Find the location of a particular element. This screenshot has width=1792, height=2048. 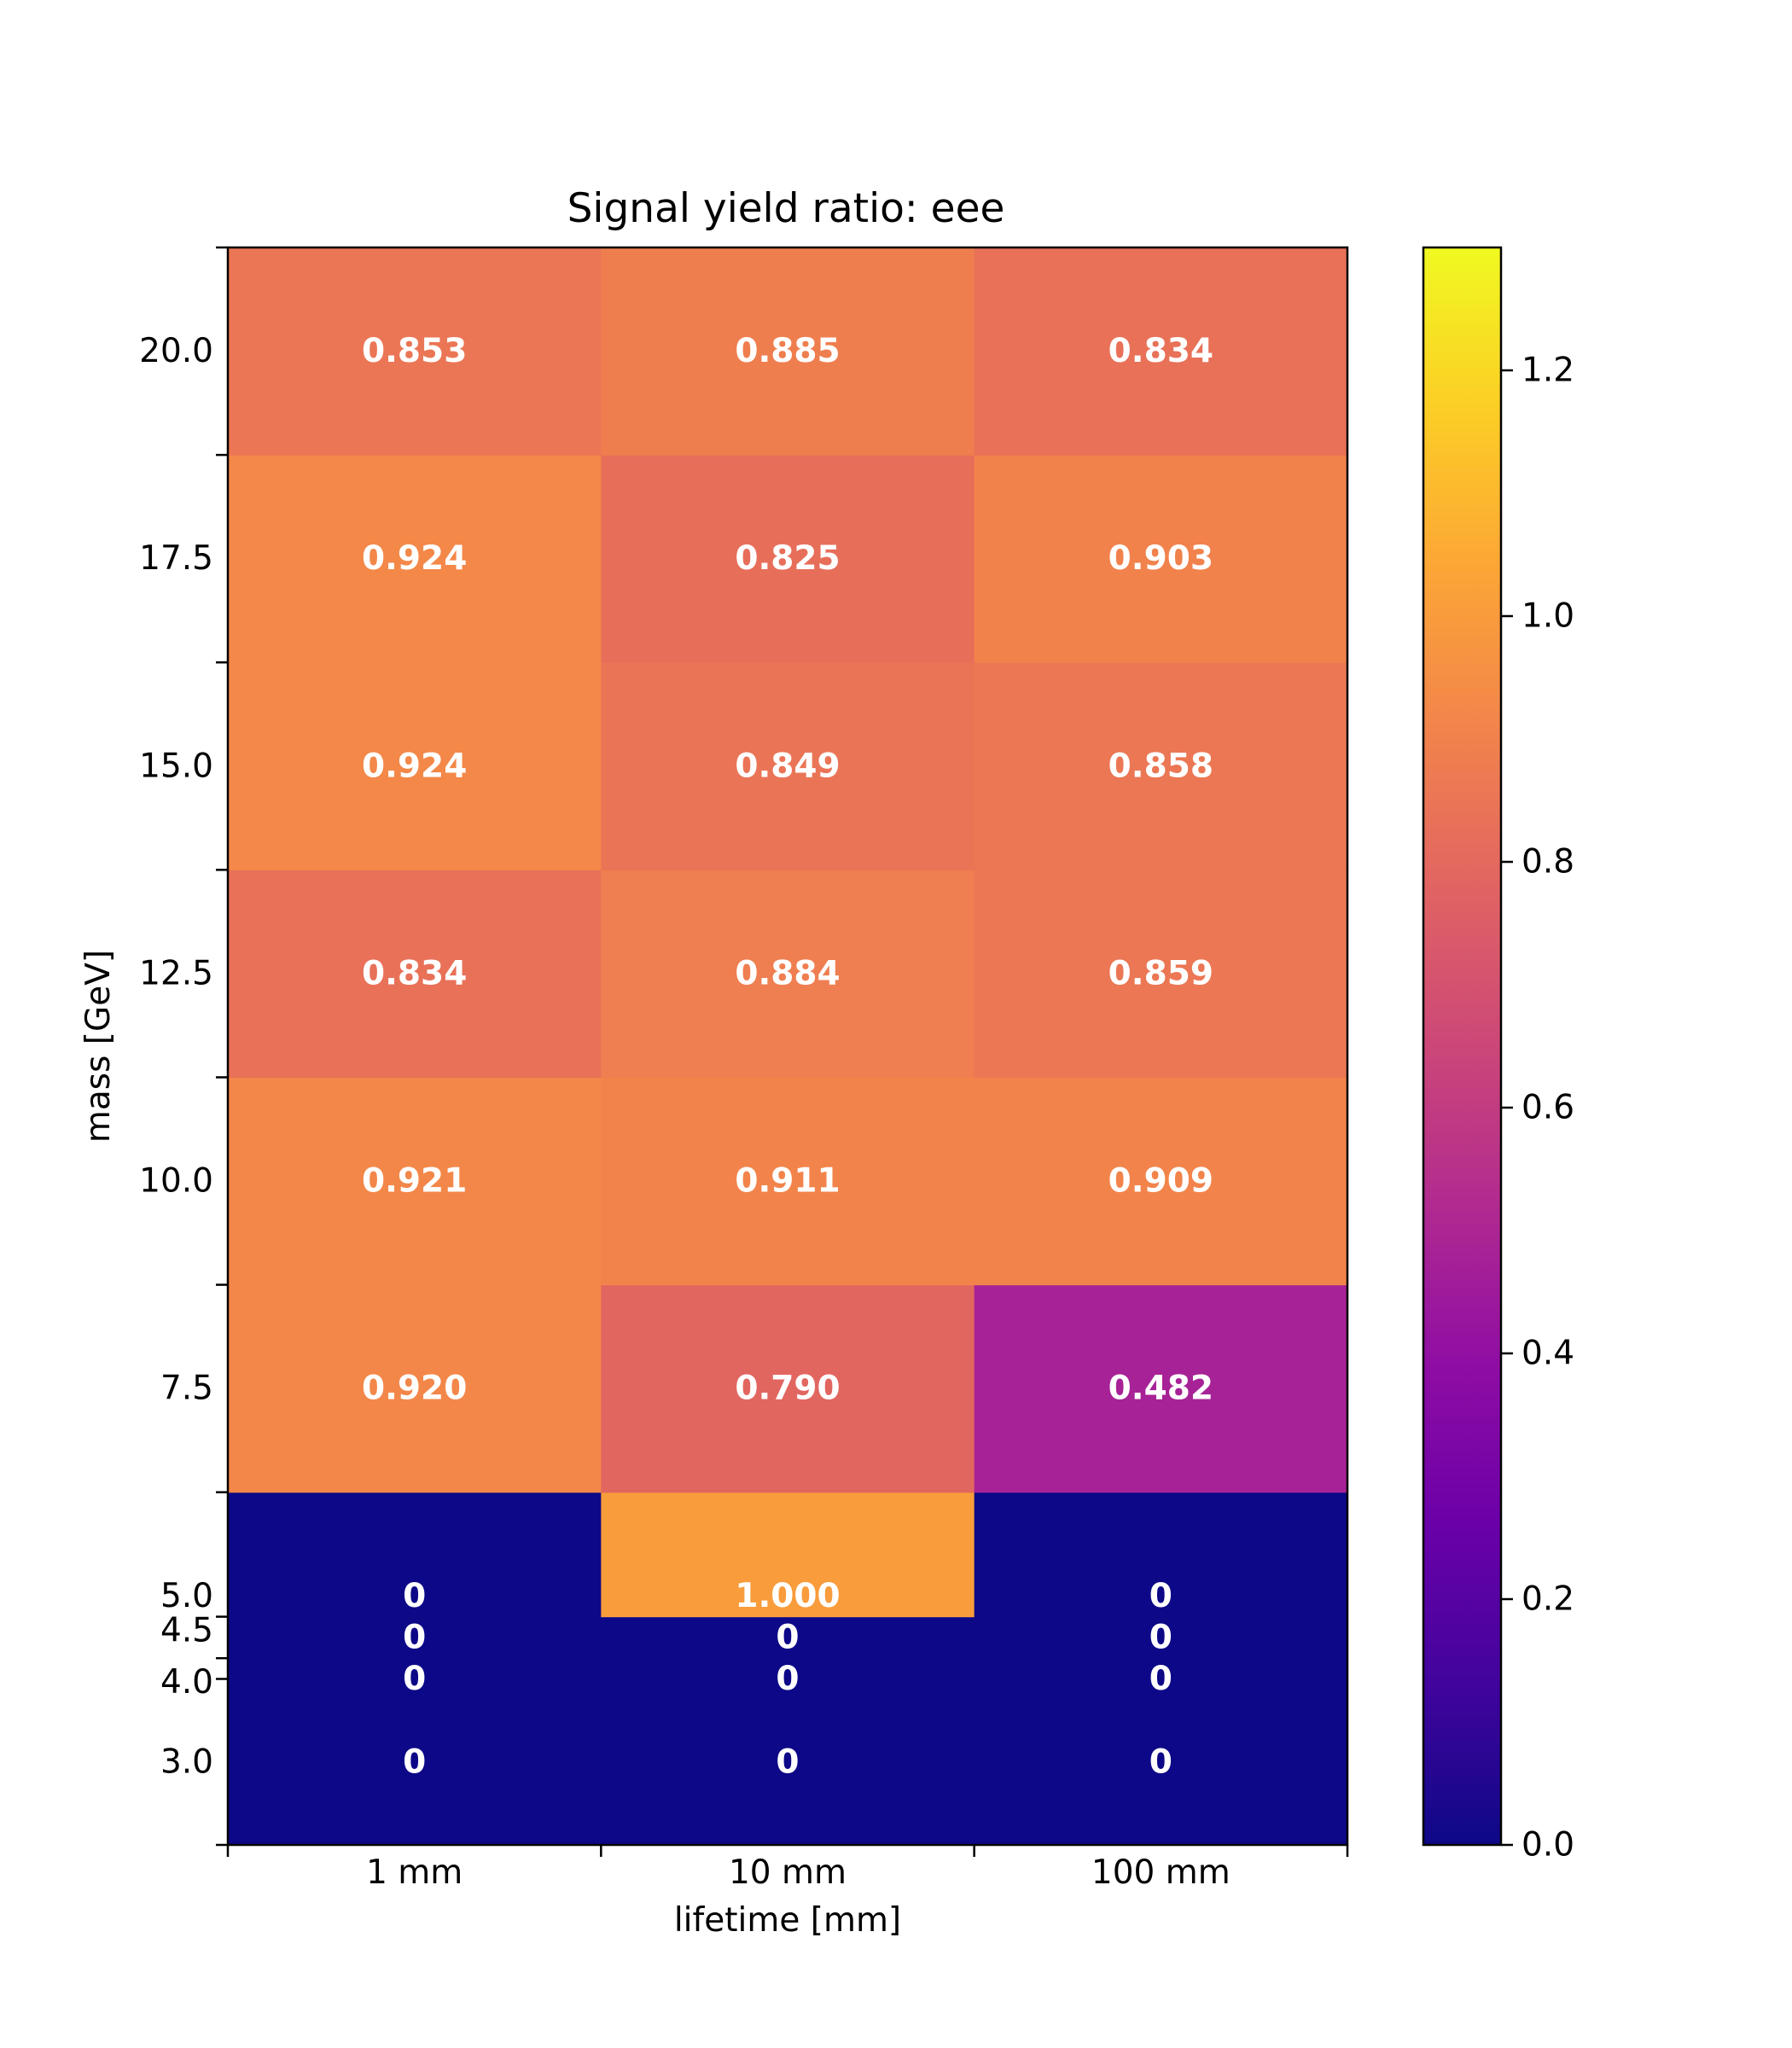

x-tick-label: 1 mm is located at coordinates (414, 1873).